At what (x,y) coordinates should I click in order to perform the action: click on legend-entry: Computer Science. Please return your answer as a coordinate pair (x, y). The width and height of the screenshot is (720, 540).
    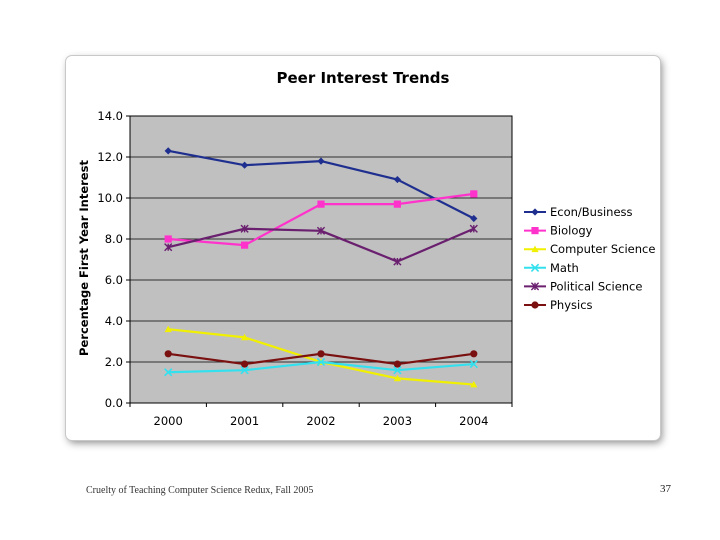
    Looking at the image, I should click on (589, 249).